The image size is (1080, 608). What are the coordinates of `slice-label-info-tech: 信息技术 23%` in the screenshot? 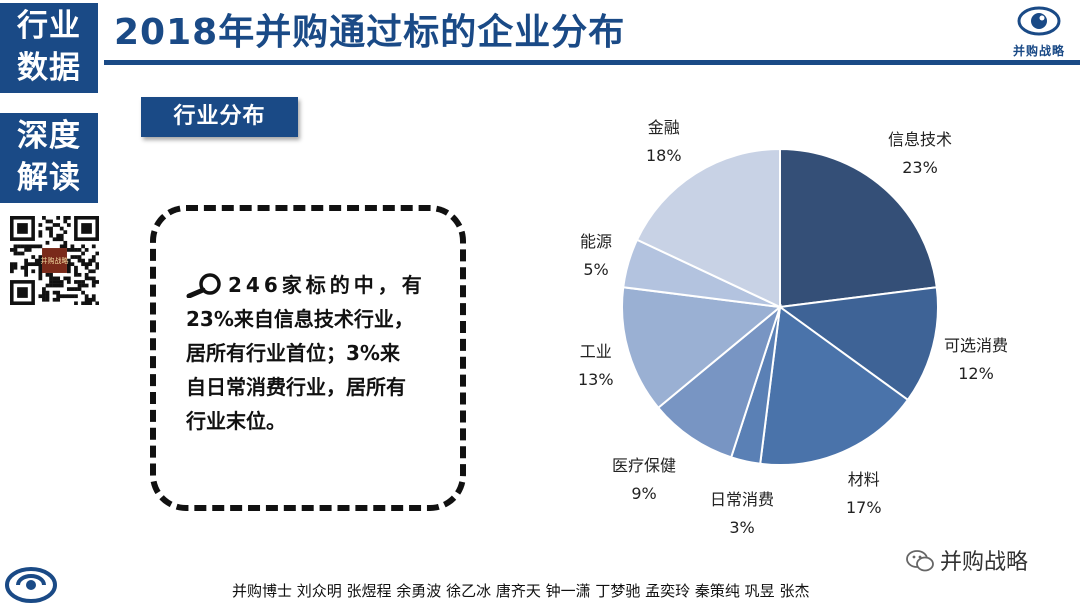 It's located at (920, 154).